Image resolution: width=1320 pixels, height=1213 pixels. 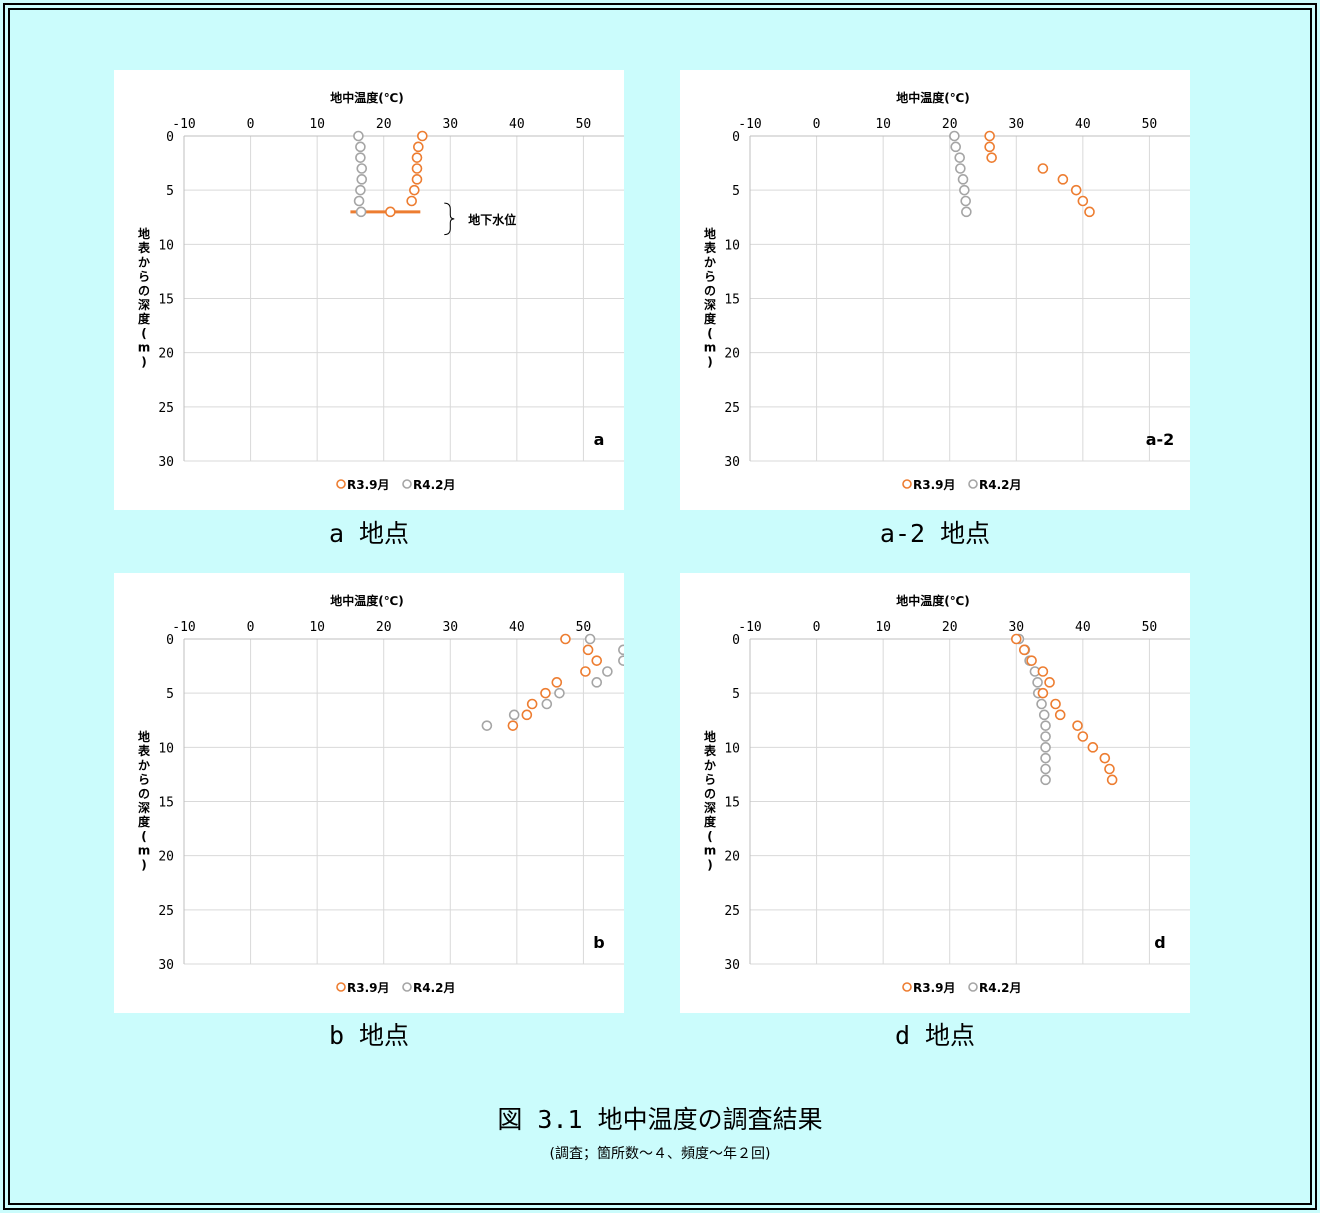 What do you see at coordinates (369, 533) in the screenshot?
I see `panel-caption-a: a 地点` at bounding box center [369, 533].